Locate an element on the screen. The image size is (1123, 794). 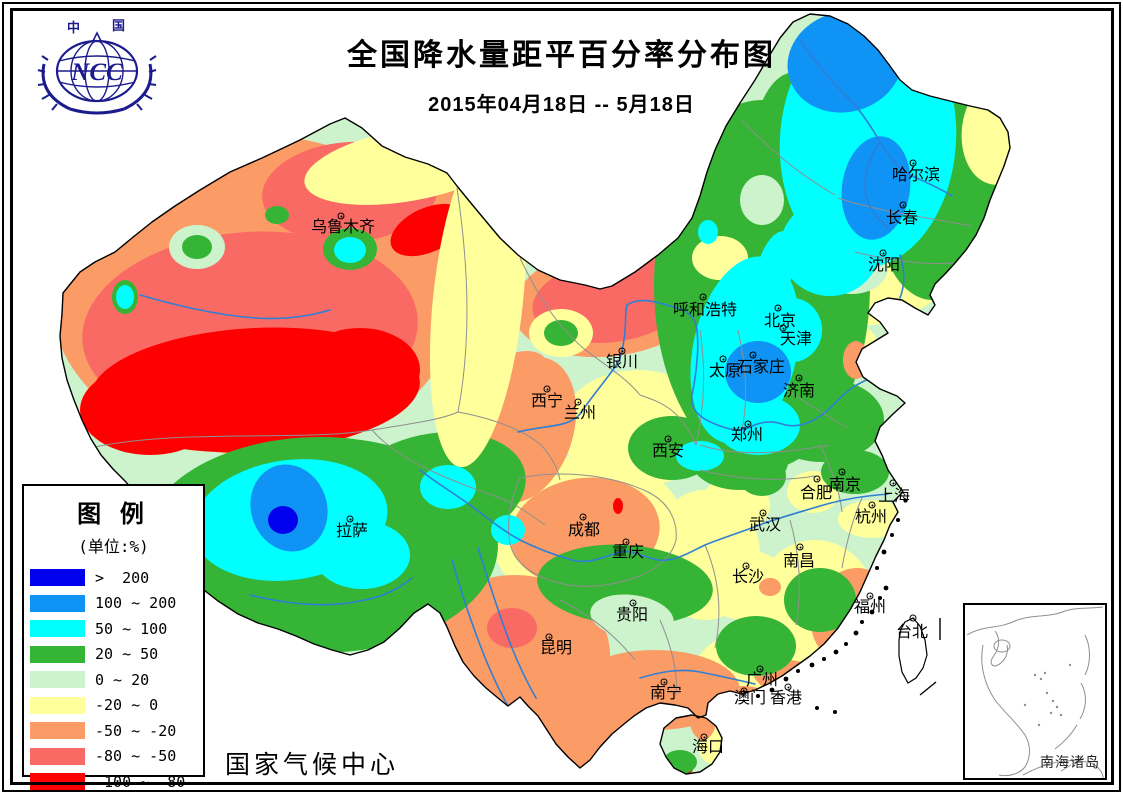
city-label: 武汉 is located at coordinates (765, 525).